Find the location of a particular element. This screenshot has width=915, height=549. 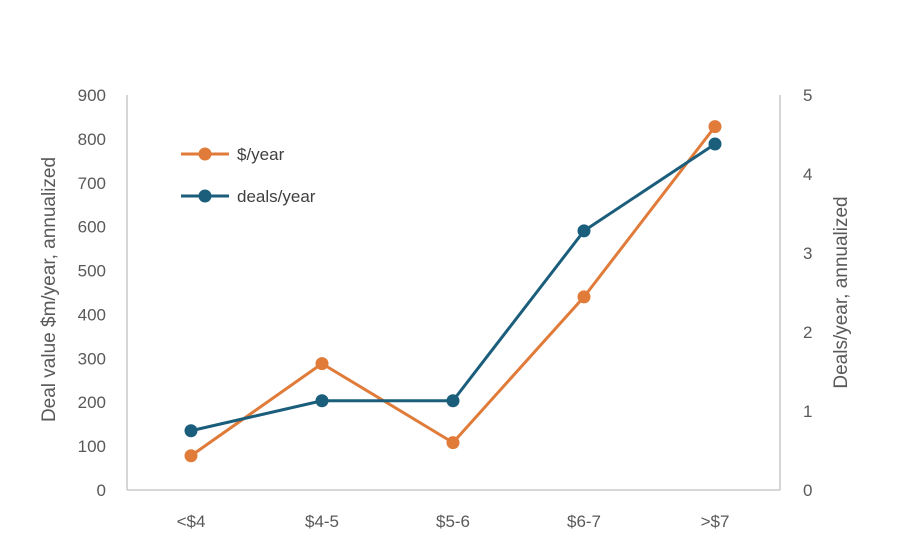

x-tick-label: $6-7 is located at coordinates (584, 521).